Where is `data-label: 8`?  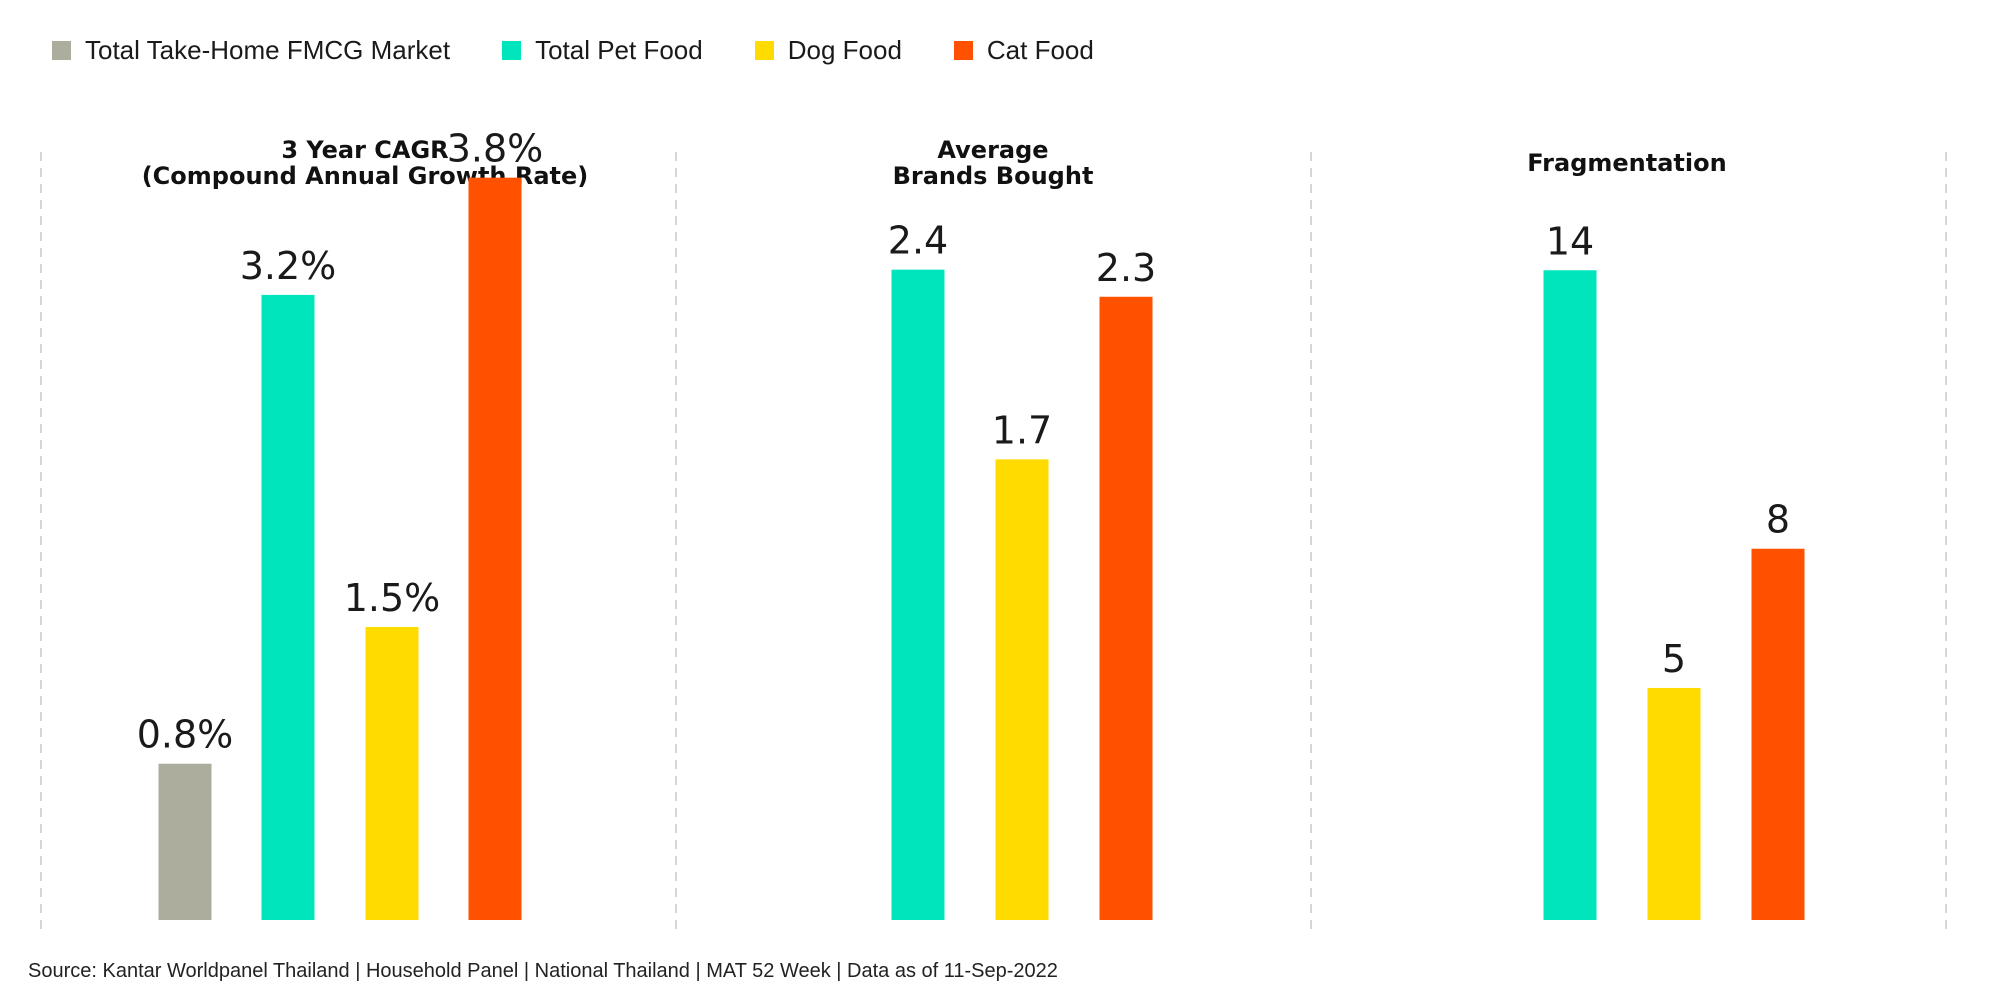
data-label: 8 is located at coordinates (1778, 520).